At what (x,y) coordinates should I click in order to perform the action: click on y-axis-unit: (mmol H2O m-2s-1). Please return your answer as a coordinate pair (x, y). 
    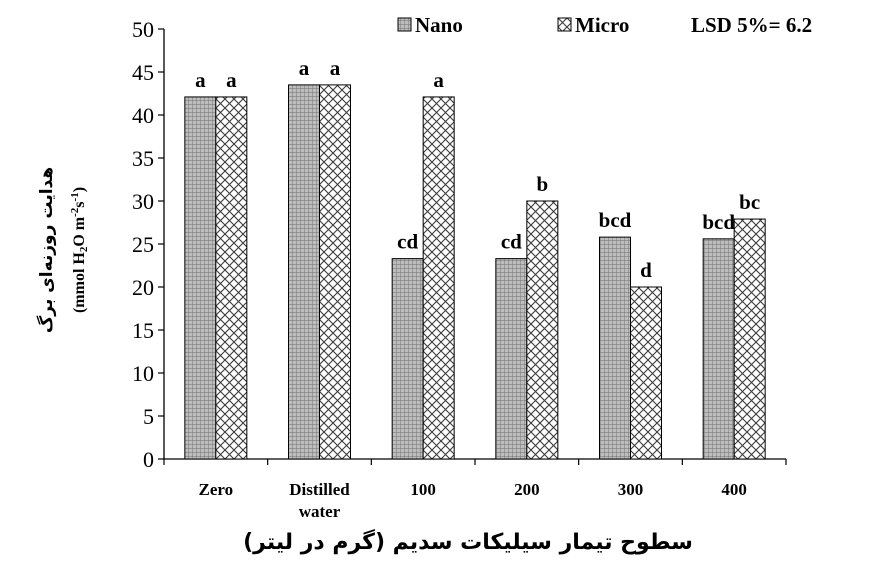
    Looking at the image, I should click on (79, 250).